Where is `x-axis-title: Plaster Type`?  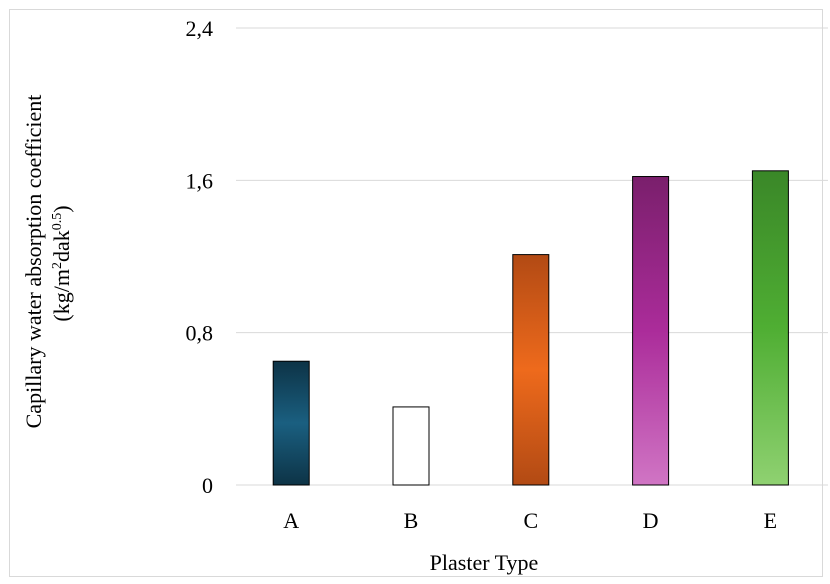 x-axis-title: Plaster Type is located at coordinates (484, 562).